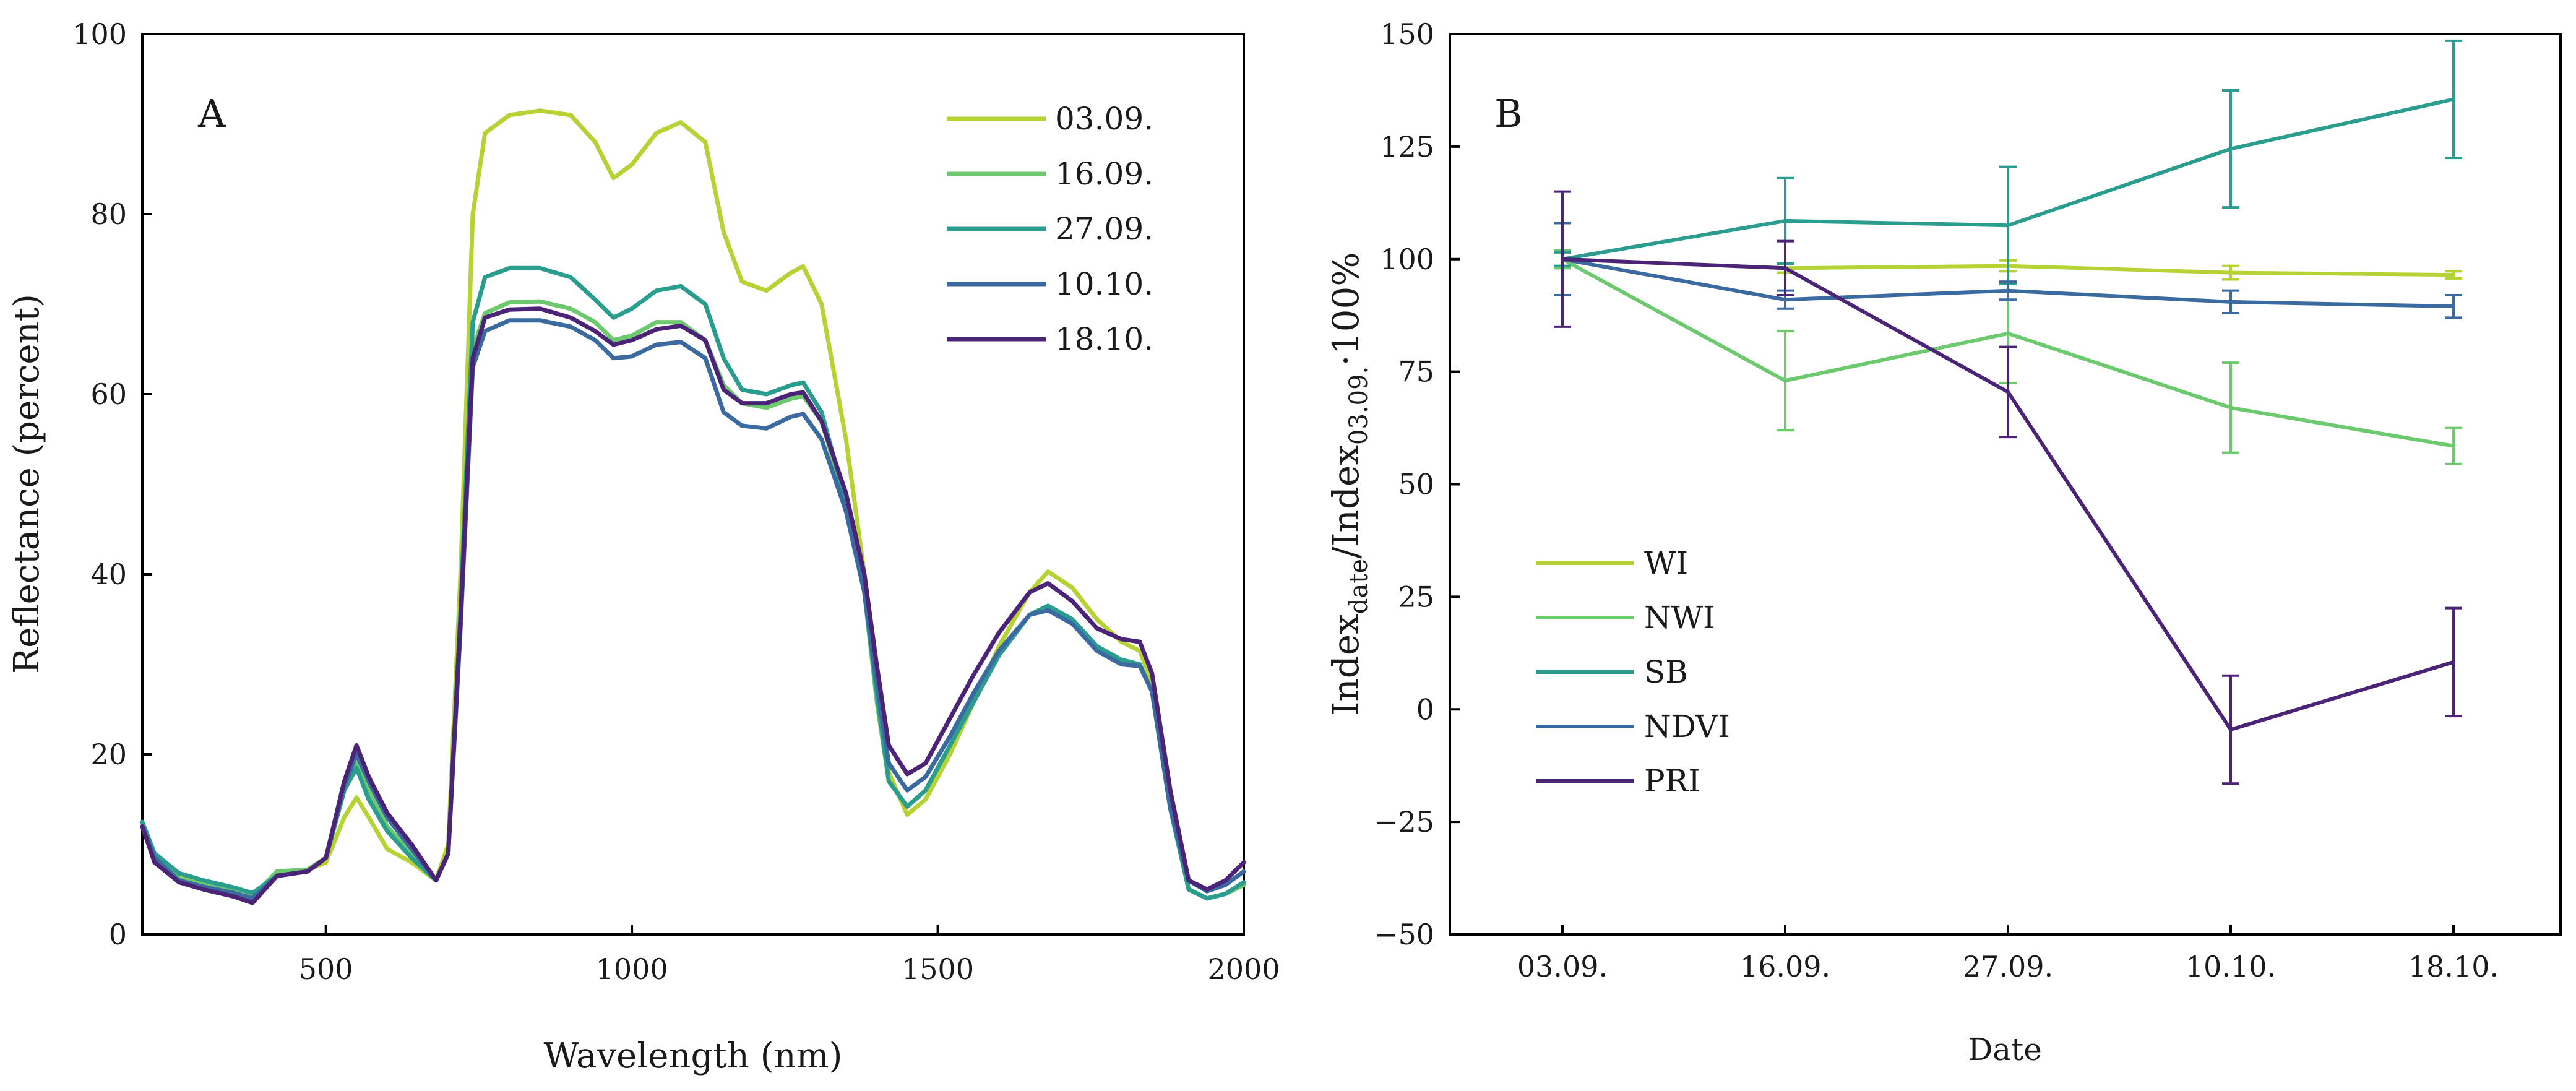 This screenshot has width=2576, height=1091. Describe the element at coordinates (112, 484) in the screenshot. I see `panel-a-y-ticks: 0 20 40 60 80 100` at that location.